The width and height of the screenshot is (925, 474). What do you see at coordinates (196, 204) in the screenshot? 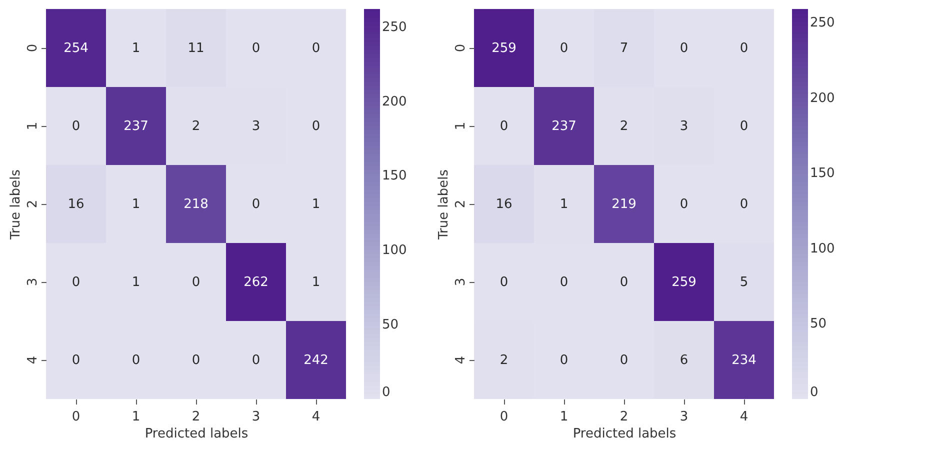
I see `data-label: 218` at bounding box center [196, 204].